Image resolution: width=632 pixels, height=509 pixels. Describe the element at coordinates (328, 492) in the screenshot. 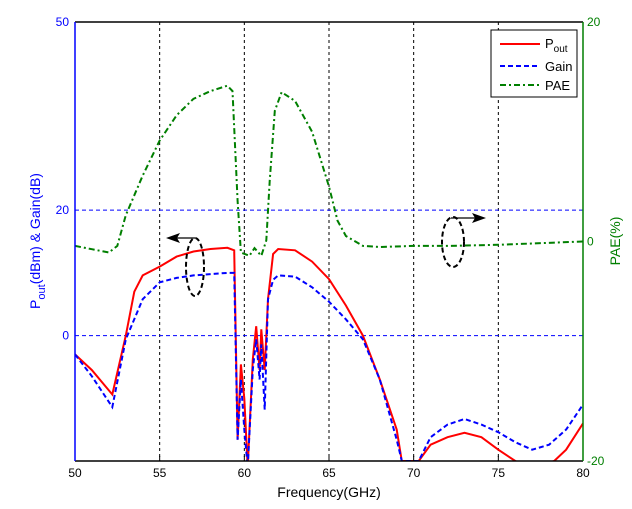

I see `x-axis-label: Frequency(GHz)` at that location.